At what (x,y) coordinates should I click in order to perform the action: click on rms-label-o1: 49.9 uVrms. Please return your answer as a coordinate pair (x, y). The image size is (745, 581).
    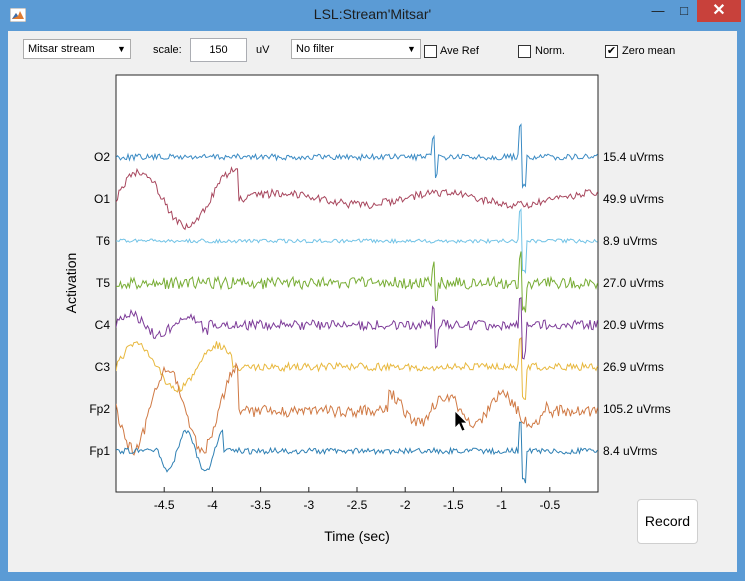
    Looking at the image, I should click on (633, 199).